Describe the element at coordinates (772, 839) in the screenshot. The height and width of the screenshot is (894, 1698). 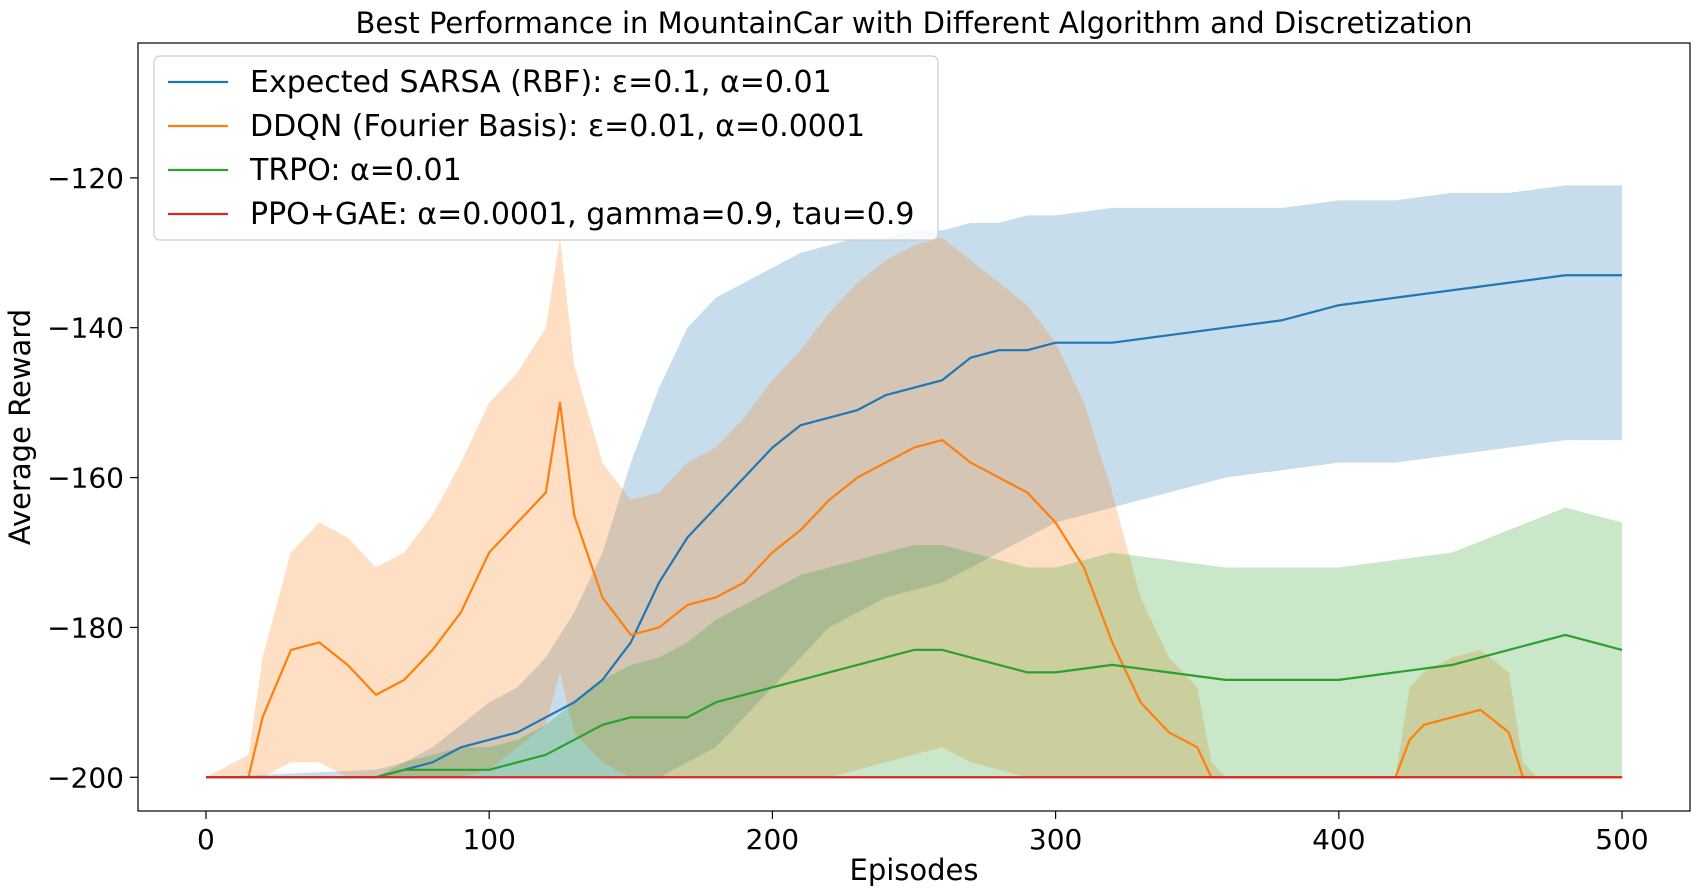
I see `x-tick-label: 200` at that location.